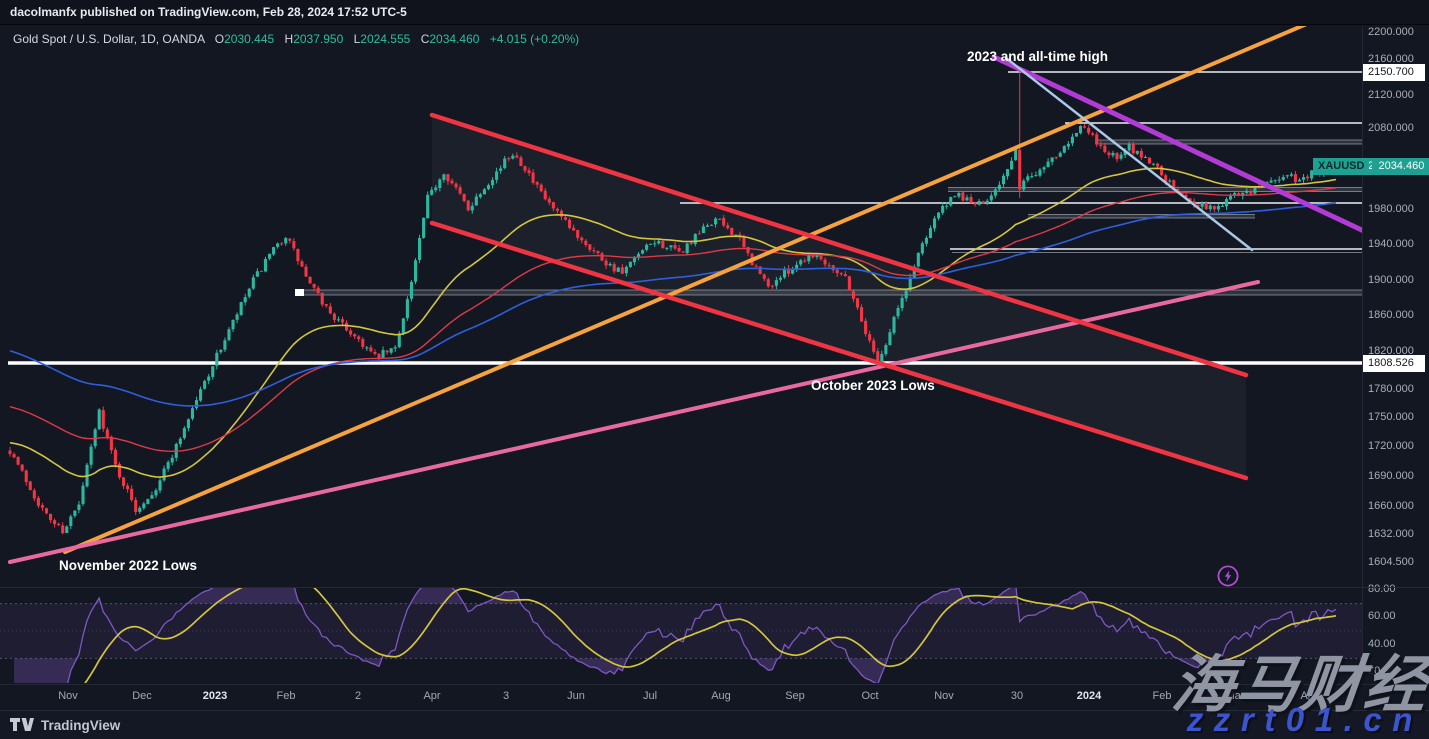 The height and width of the screenshot is (739, 1429). I want to click on price-tag-white: 1808.526, so click(1394, 363).